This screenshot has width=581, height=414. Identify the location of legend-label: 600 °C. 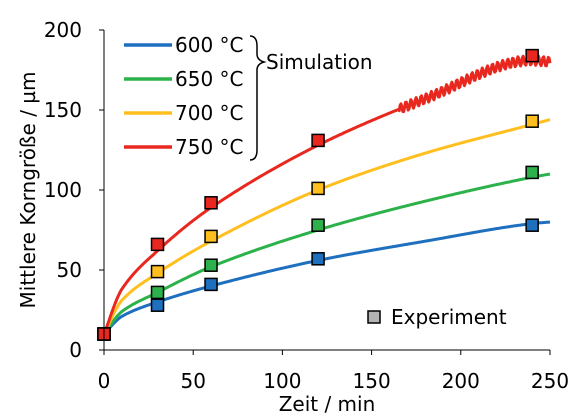
(209, 45).